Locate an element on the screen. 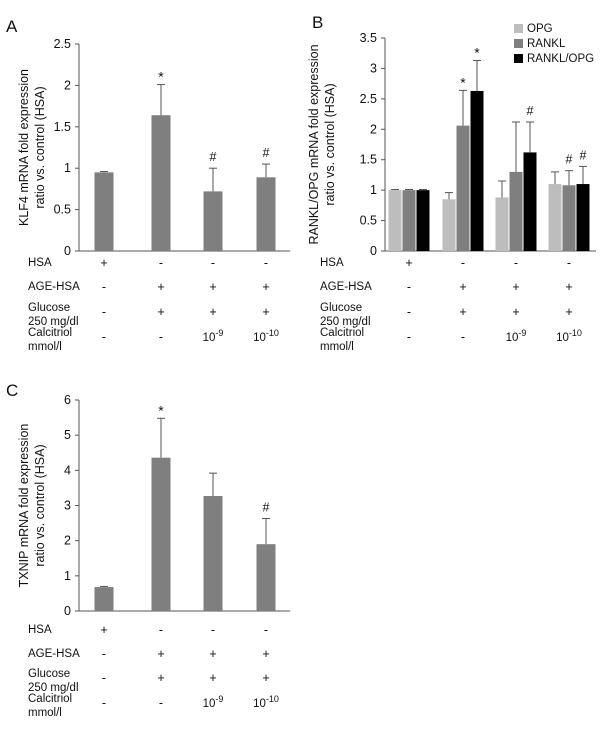 The image size is (600, 751). legend-label: RANKL is located at coordinates (546, 44).